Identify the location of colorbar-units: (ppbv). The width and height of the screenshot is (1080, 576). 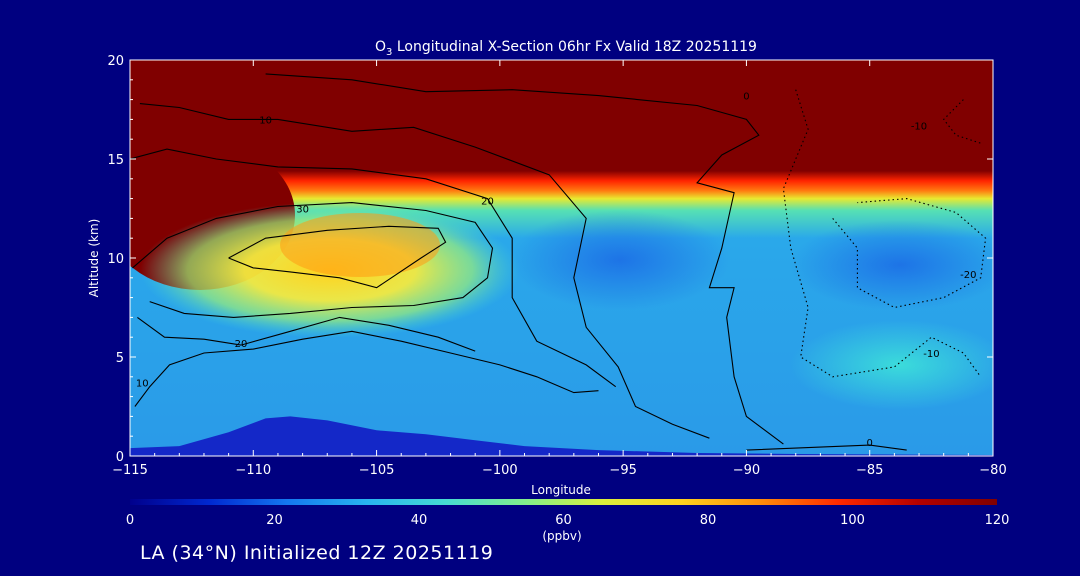
(561, 536).